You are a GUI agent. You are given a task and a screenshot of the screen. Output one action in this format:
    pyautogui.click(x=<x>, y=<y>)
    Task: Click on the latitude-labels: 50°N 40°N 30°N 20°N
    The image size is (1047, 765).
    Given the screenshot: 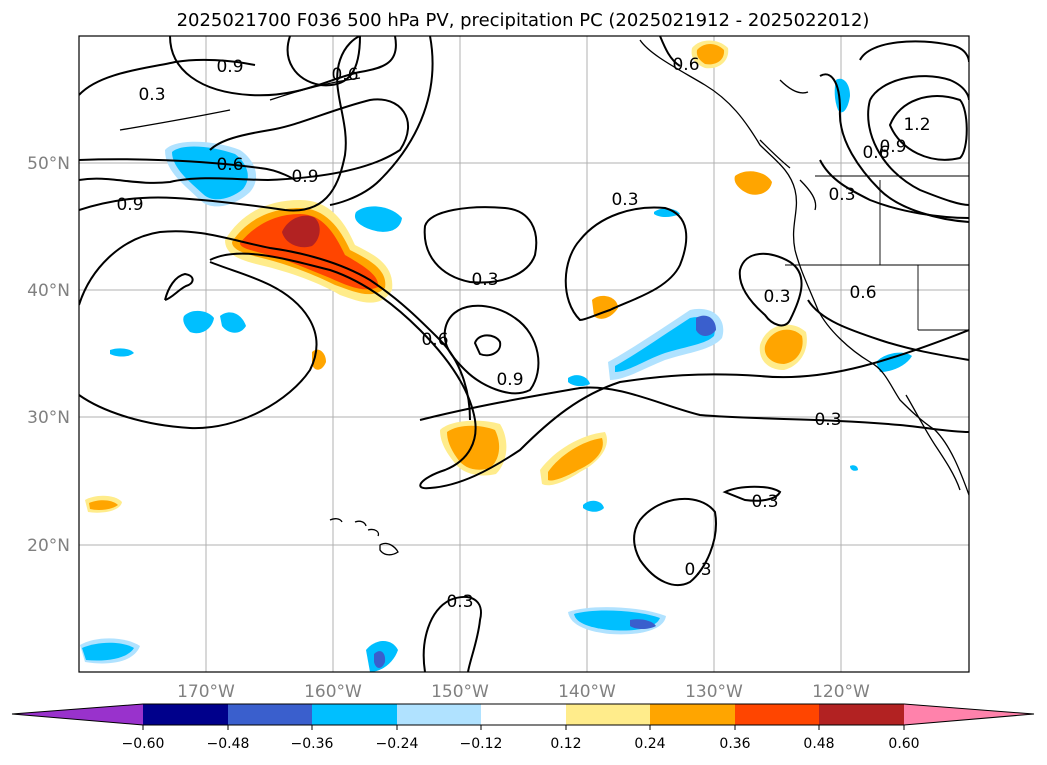 What is the action you would take?
    pyautogui.click(x=48, y=355)
    